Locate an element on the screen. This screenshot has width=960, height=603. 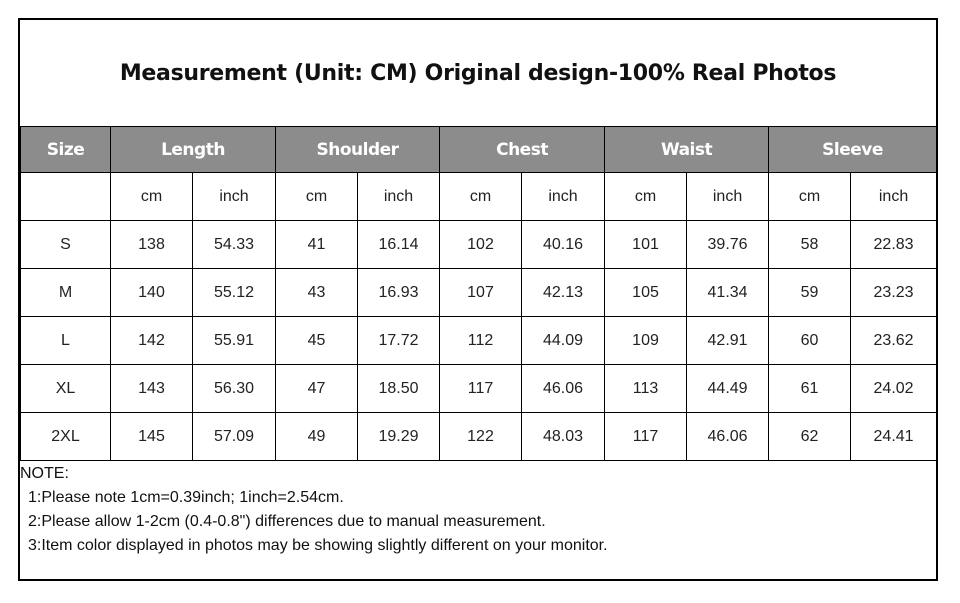
value-cell: 23.23 is located at coordinates (894, 292).